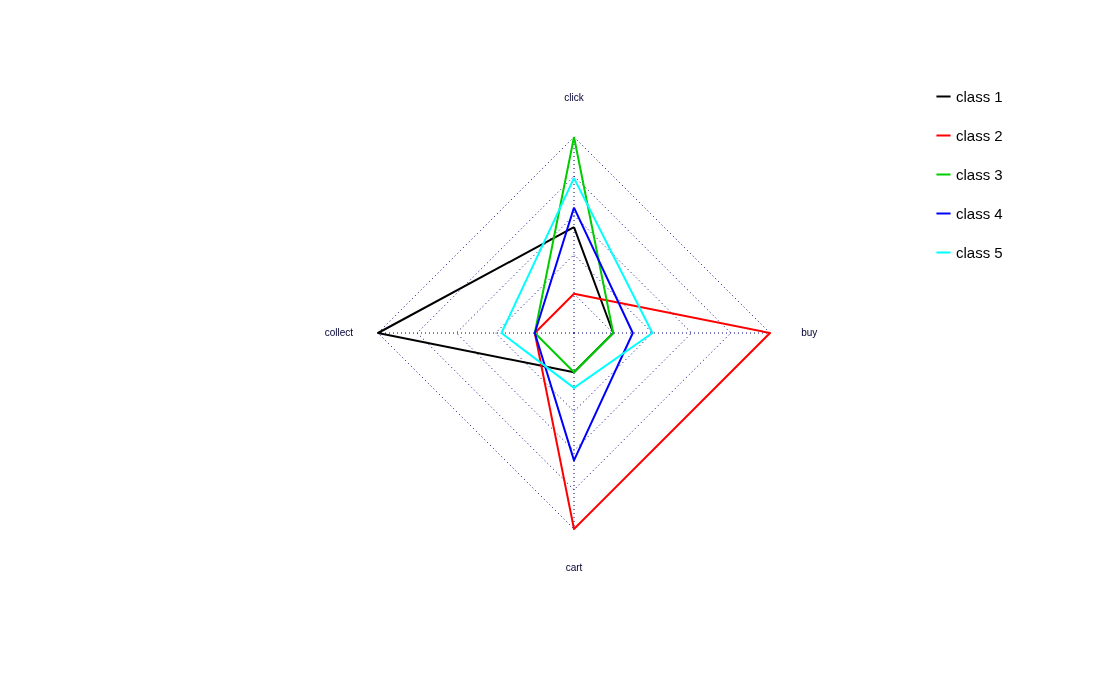 This screenshot has height=687, width=1110. Describe the element at coordinates (574, 97) in the screenshot. I see `spoke-label: click` at that location.